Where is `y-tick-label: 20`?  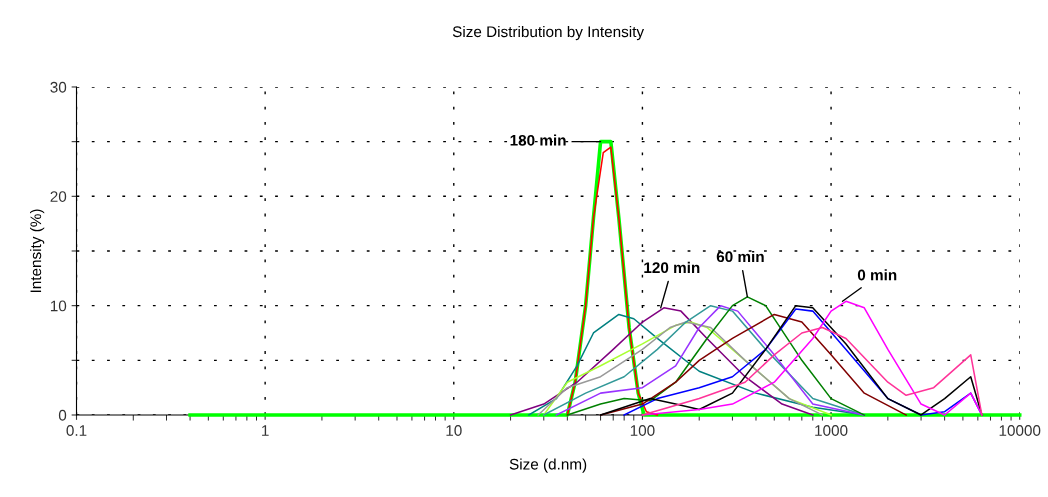
y-tick-label: 20 is located at coordinates (58, 196).